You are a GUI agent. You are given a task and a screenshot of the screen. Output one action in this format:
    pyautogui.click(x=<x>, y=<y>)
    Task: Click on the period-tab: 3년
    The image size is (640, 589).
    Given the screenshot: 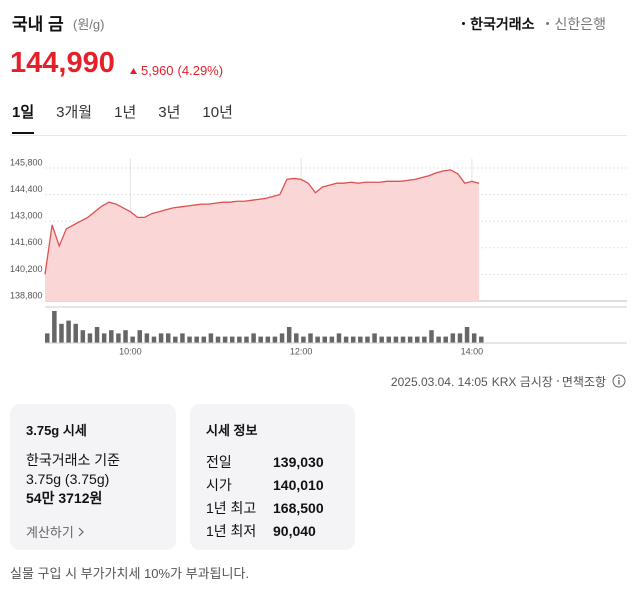 What is the action you would take?
    pyautogui.click(x=169, y=112)
    